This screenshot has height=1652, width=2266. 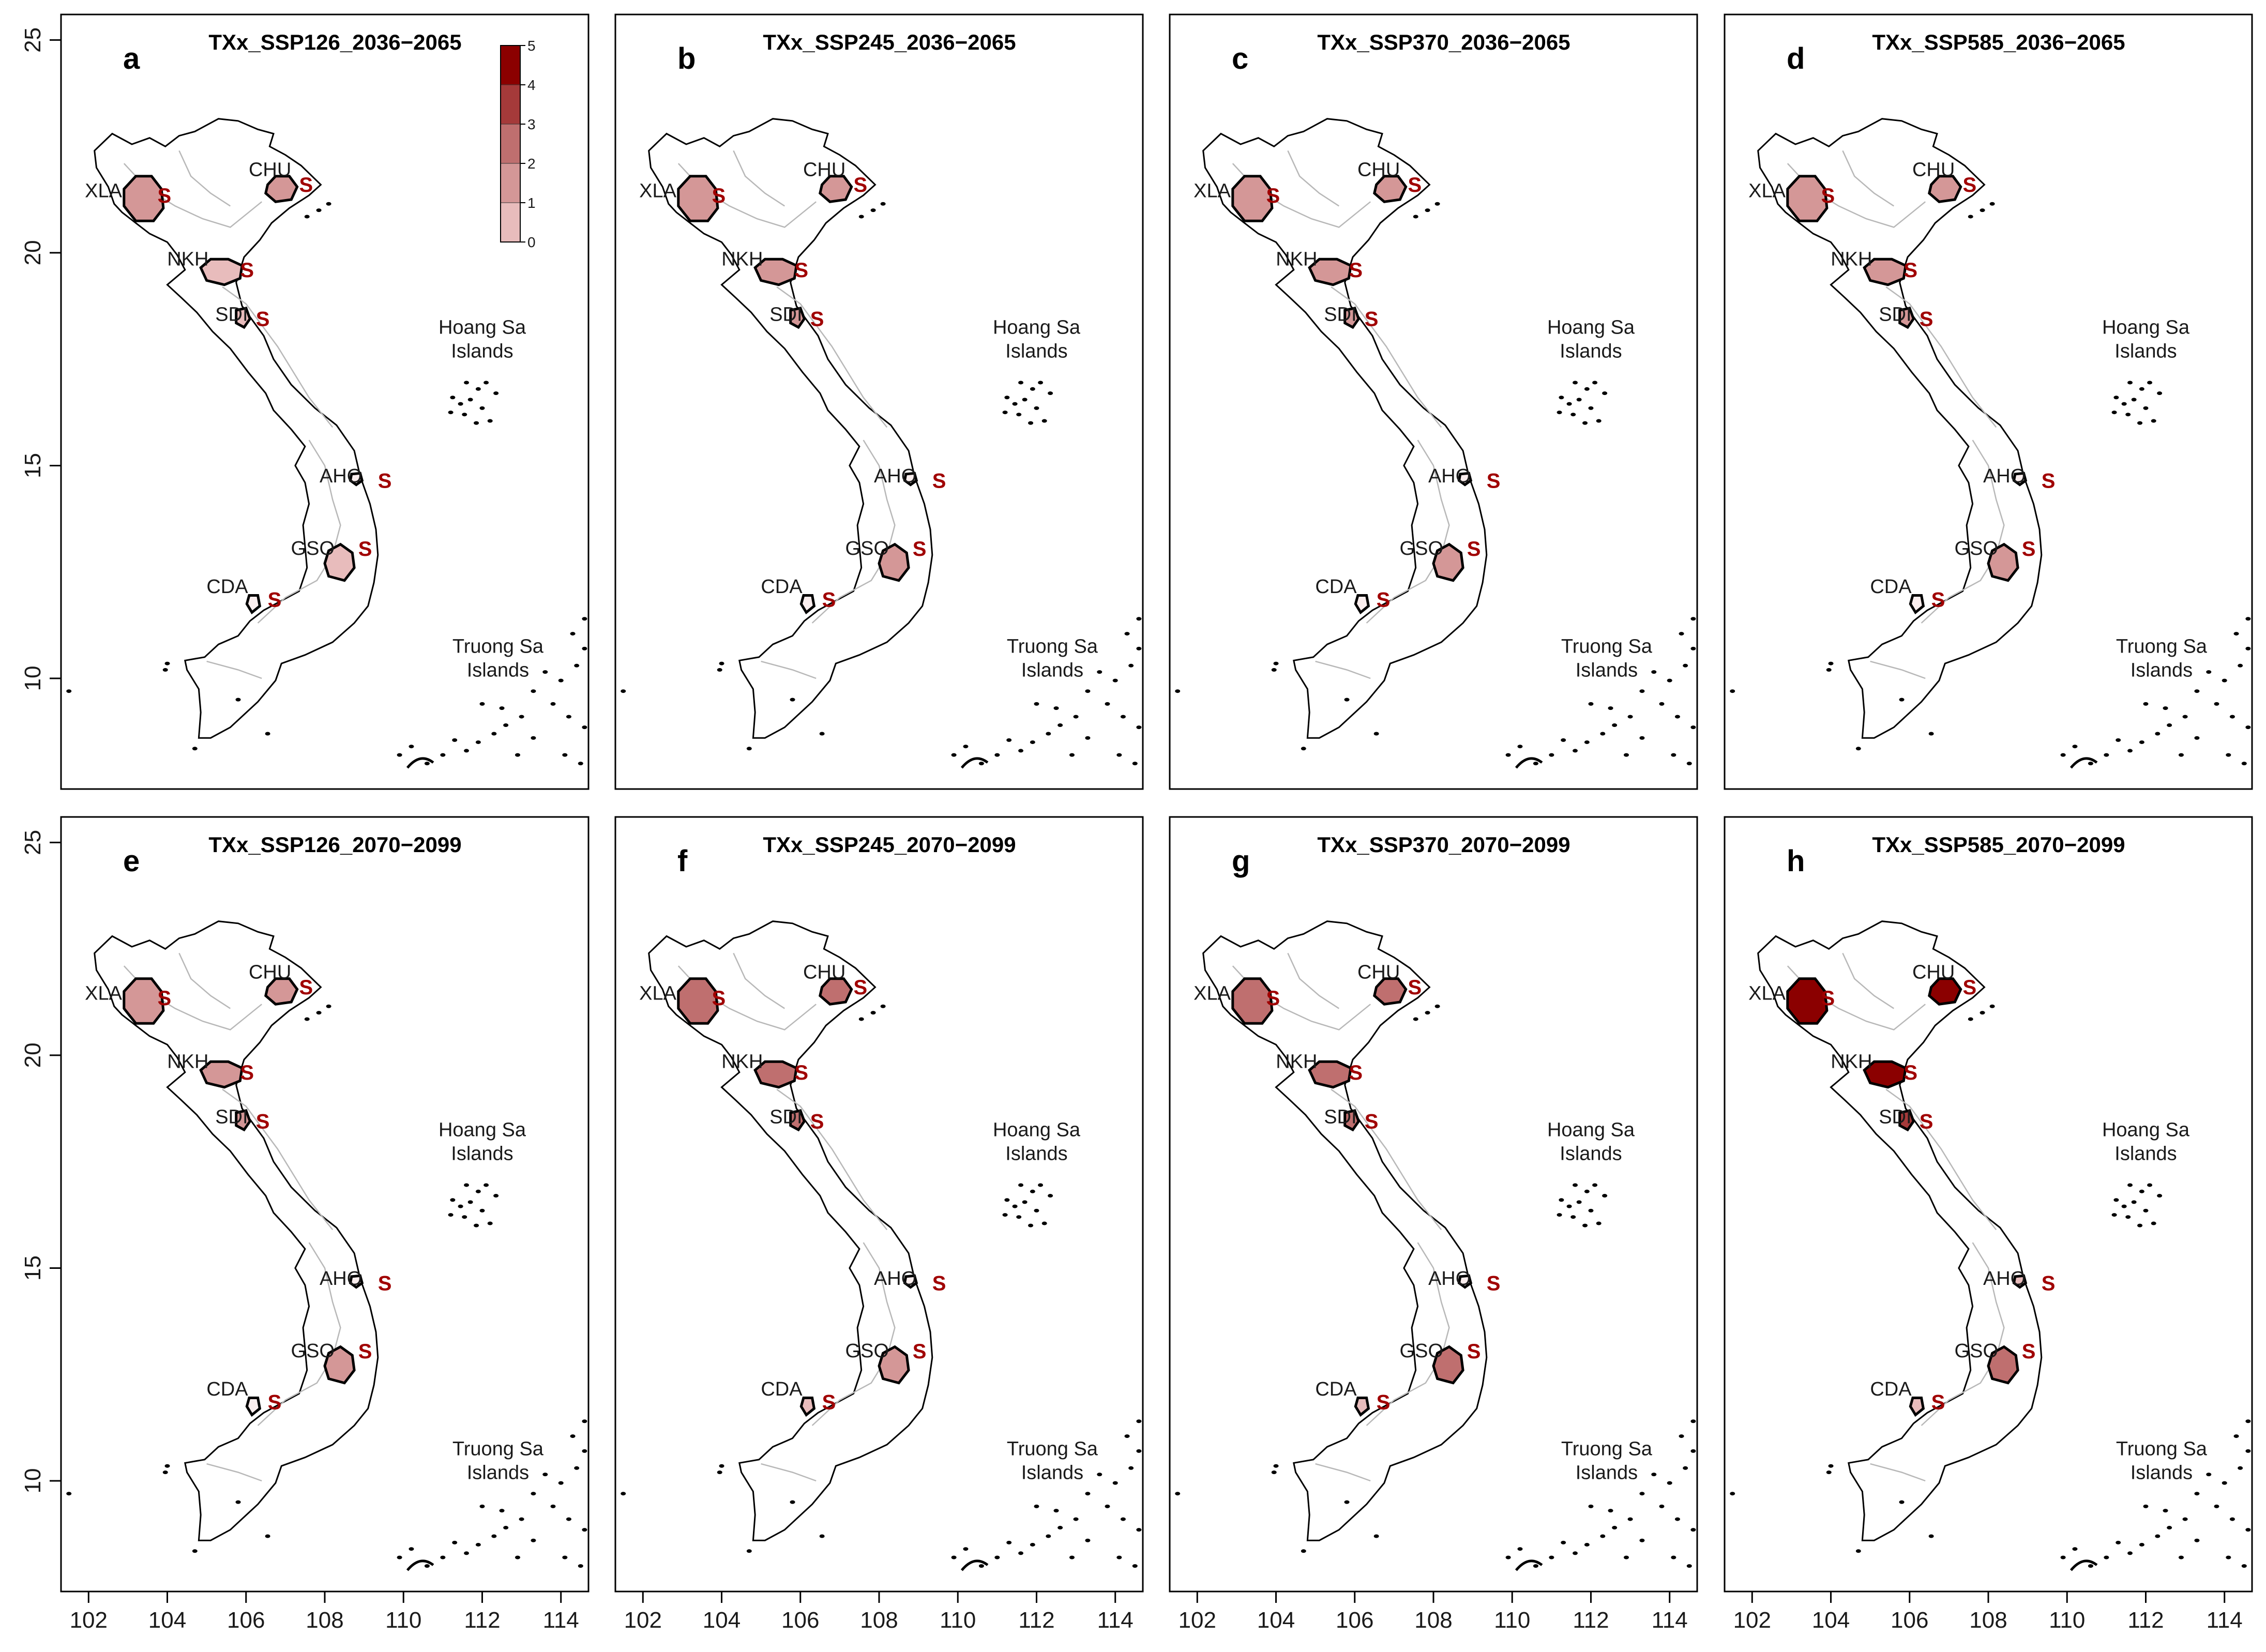 I want to click on legend-label: 5, so click(x=532, y=46).